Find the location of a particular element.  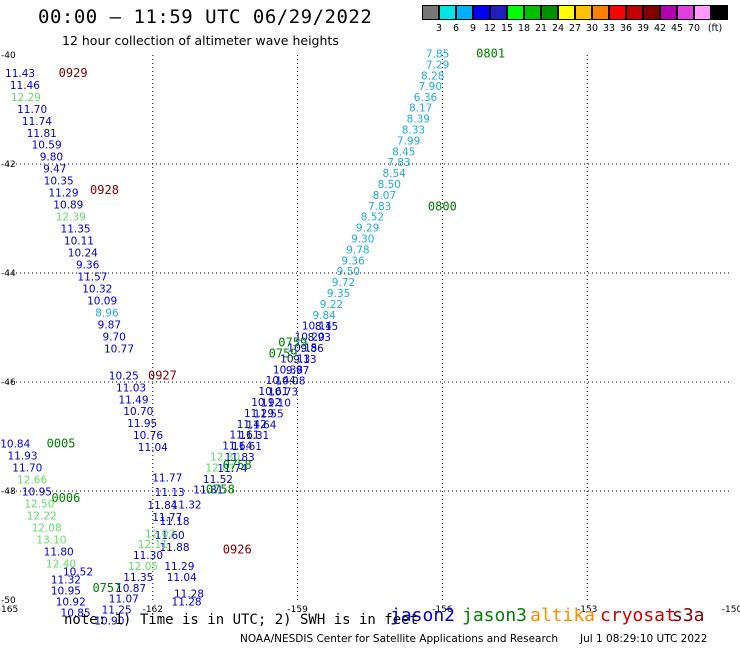

swh-value: 11.46 is located at coordinates (25, 86).